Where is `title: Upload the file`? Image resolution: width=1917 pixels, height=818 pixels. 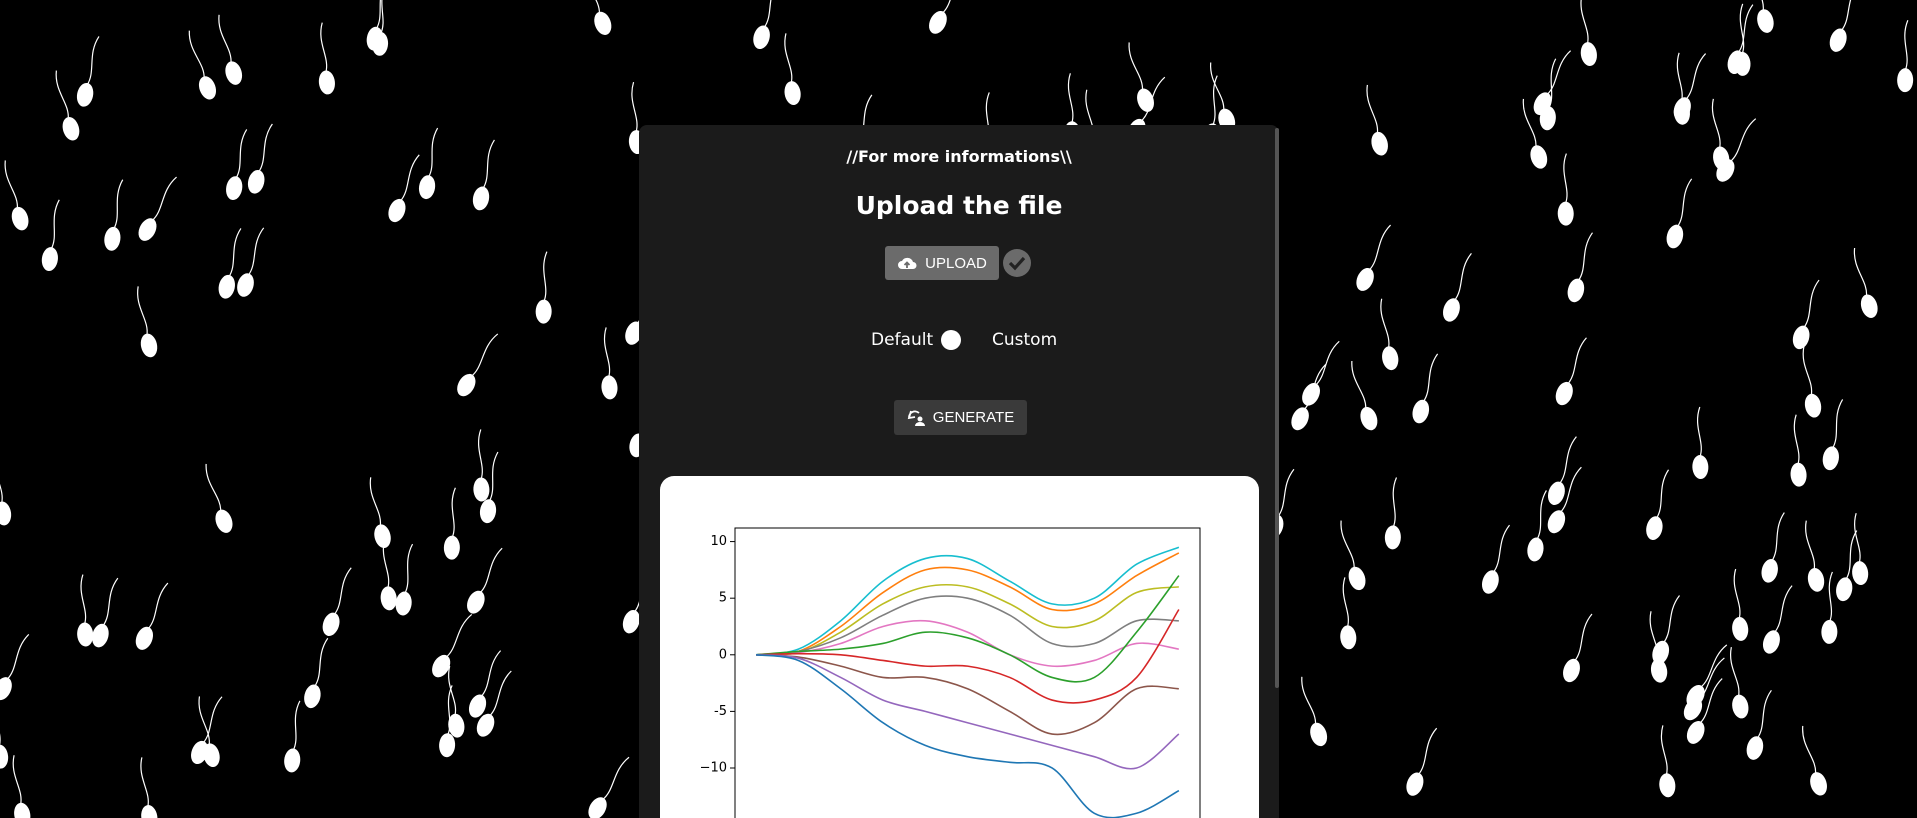
title: Upload the file is located at coordinates (959, 205).